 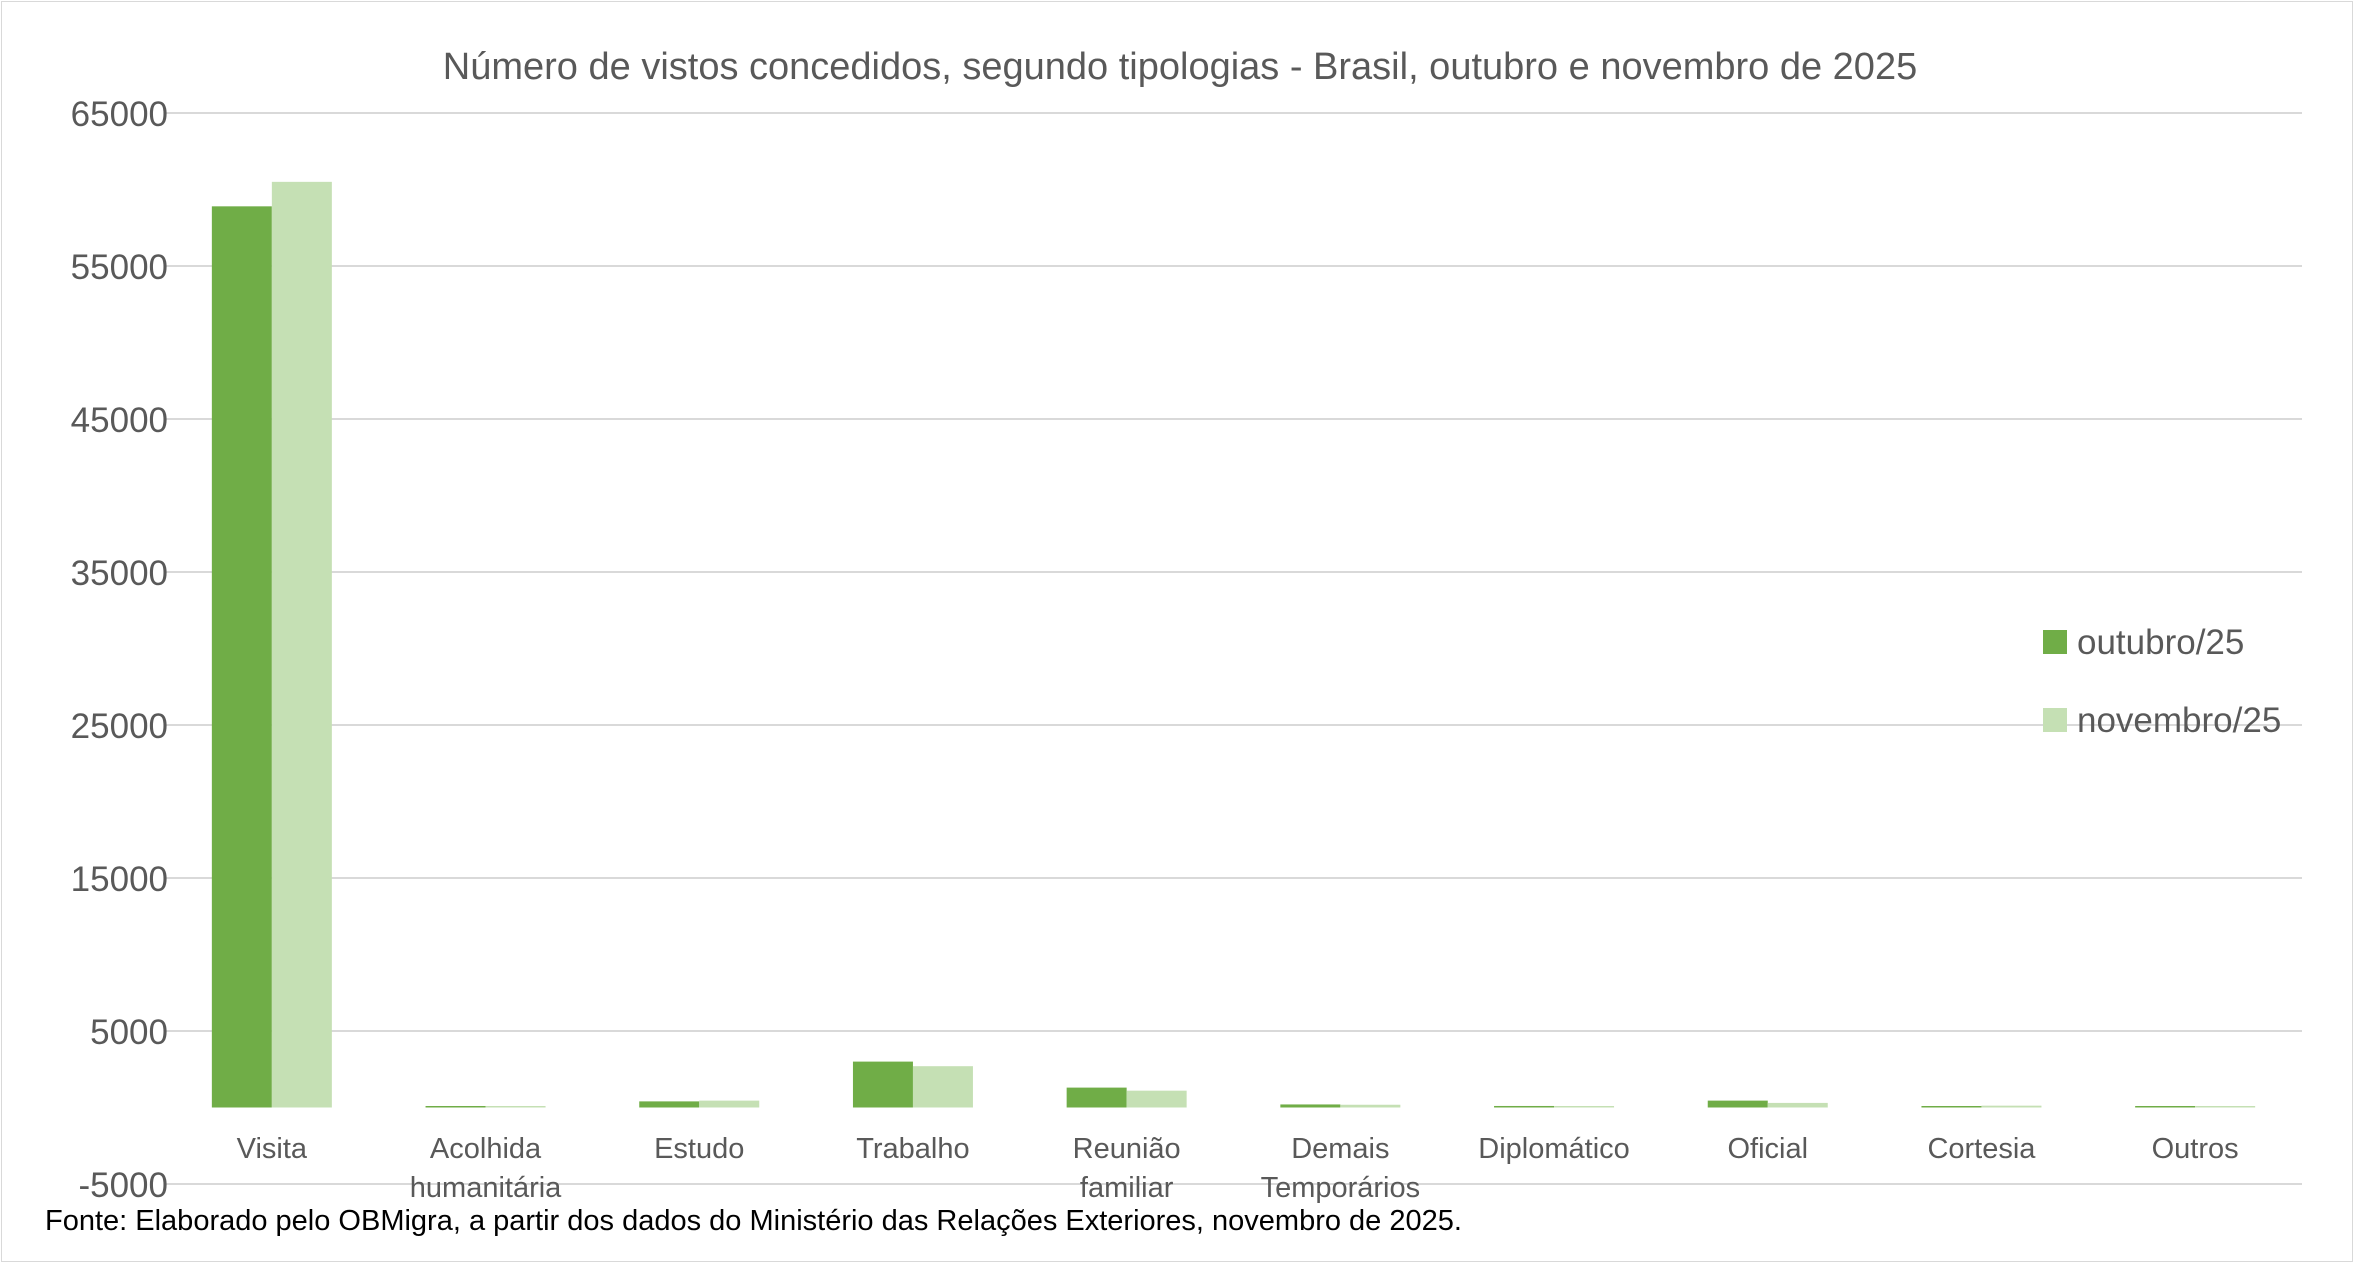 I want to click on x-category-label: Outros, so click(x=2195, y=1149).